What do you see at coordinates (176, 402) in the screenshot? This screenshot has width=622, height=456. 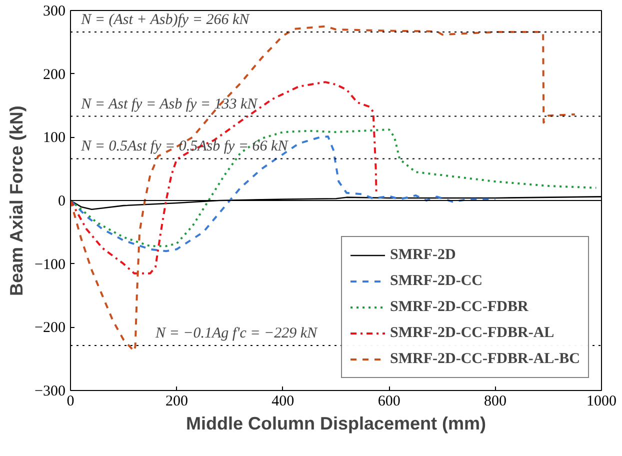 I see `x-tick-label: 200` at bounding box center [176, 402].